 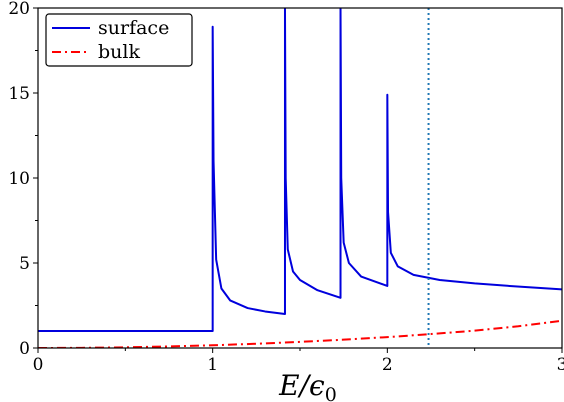 I want to click on y-tick-label: 10, so click(x=19, y=179).